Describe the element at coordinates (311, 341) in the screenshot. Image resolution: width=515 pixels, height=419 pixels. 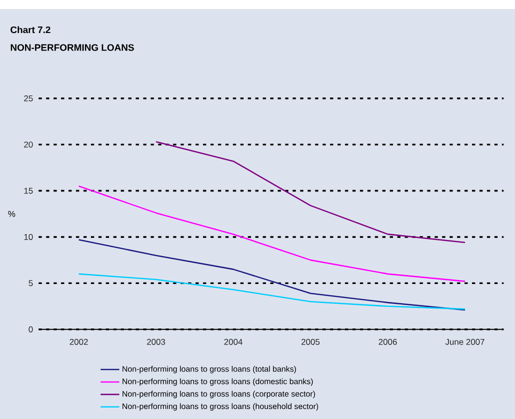
I see `x-tick-label: 2005` at that location.